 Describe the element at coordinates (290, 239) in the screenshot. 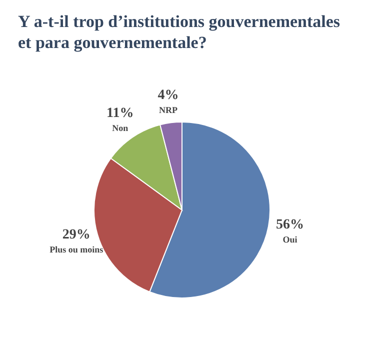

I see `slice-label: Oui` at that location.